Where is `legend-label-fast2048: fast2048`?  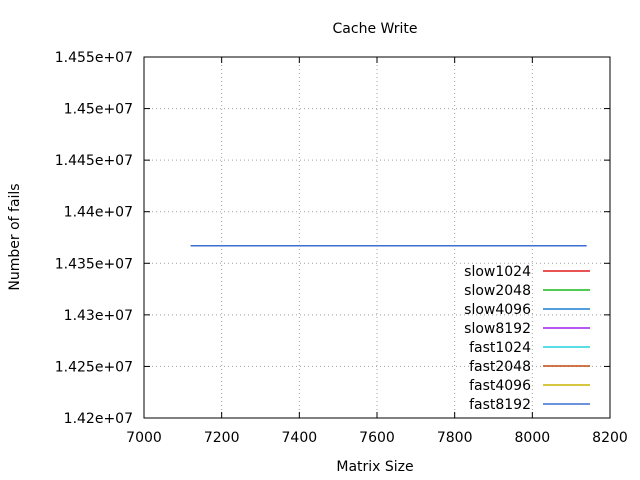 legend-label-fast2048: fast2048 is located at coordinates (500, 367).